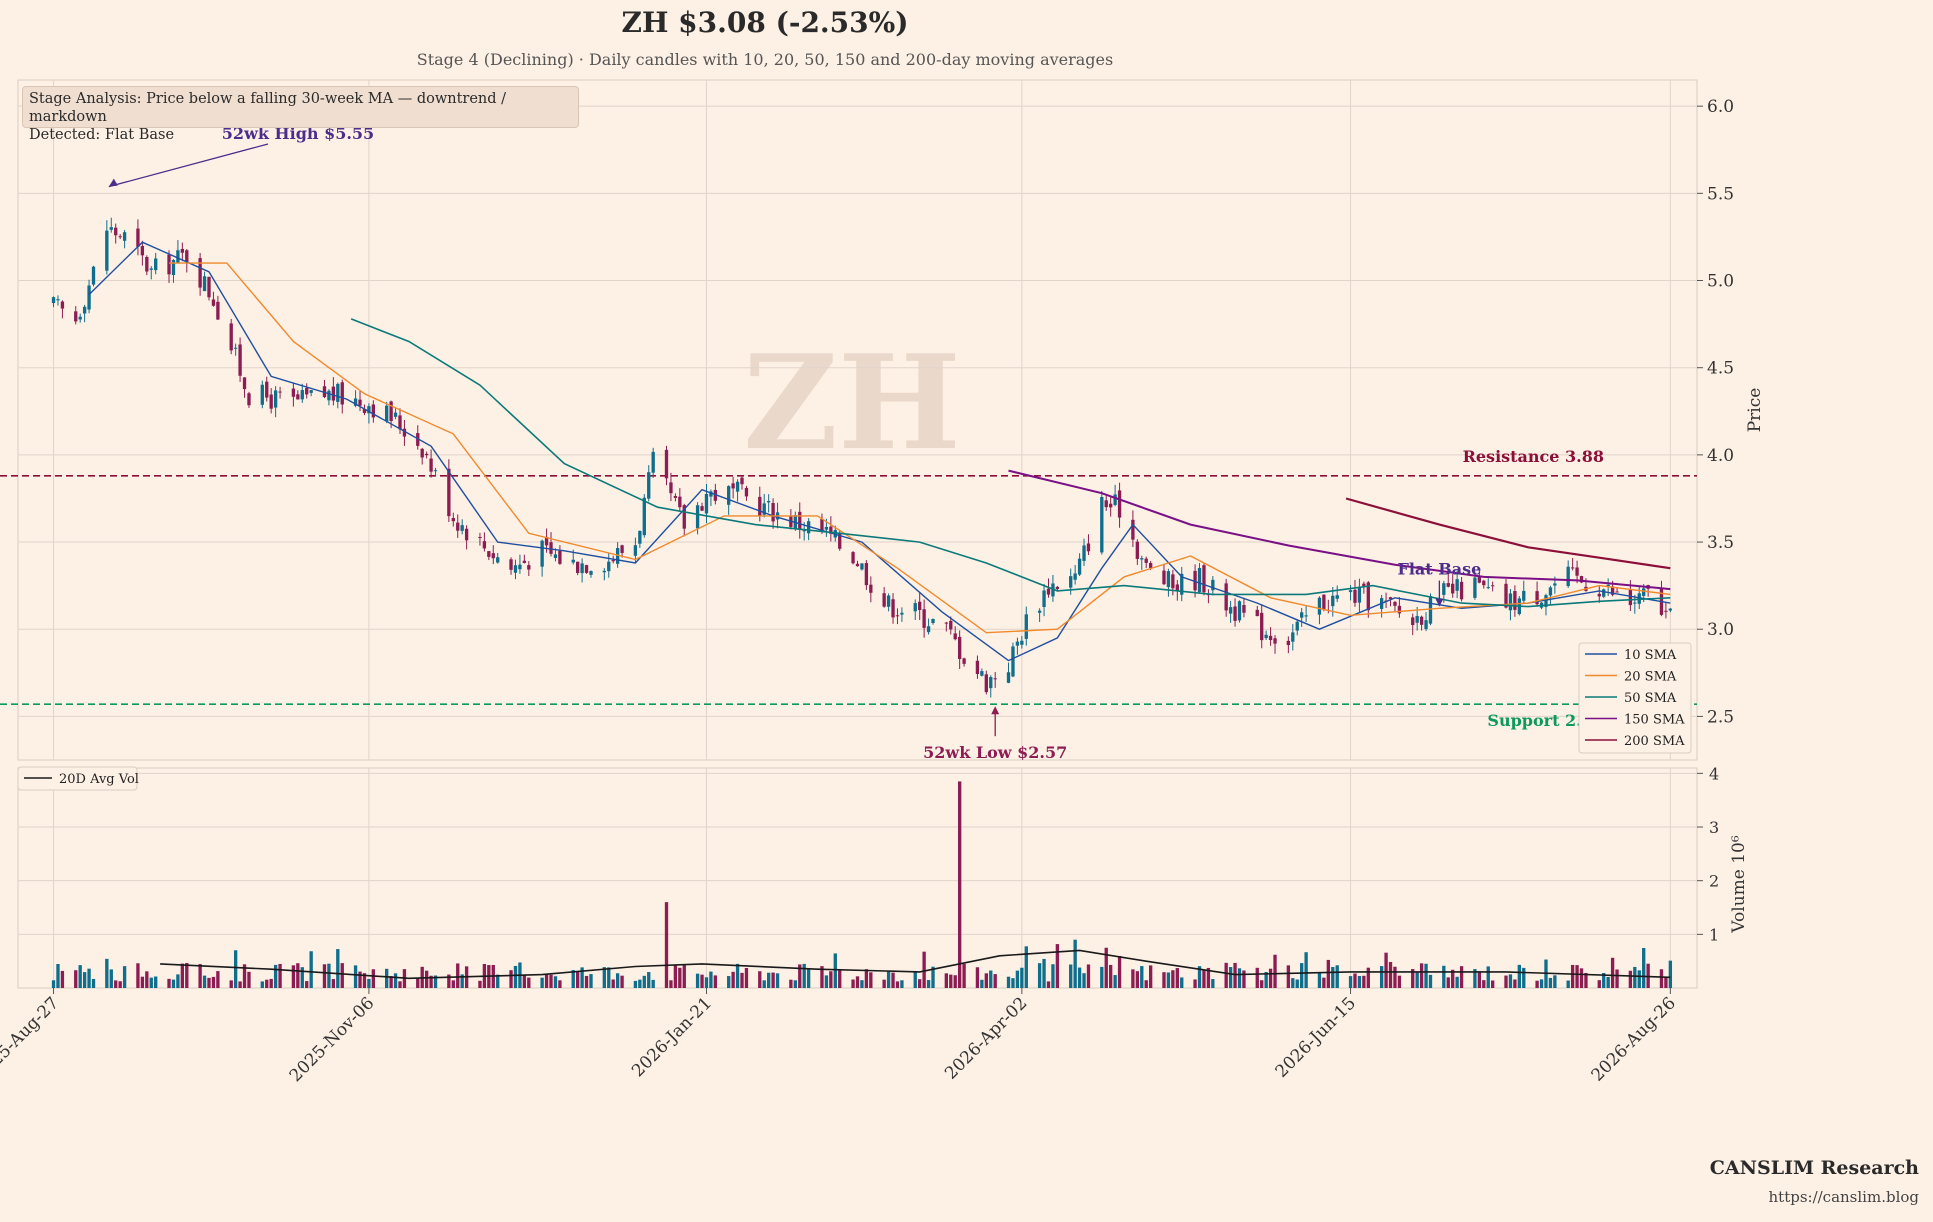 The width and height of the screenshot is (1933, 1222). Describe the element at coordinates (1714, 881) in the screenshot. I see `volume-tick-label: 2` at that location.